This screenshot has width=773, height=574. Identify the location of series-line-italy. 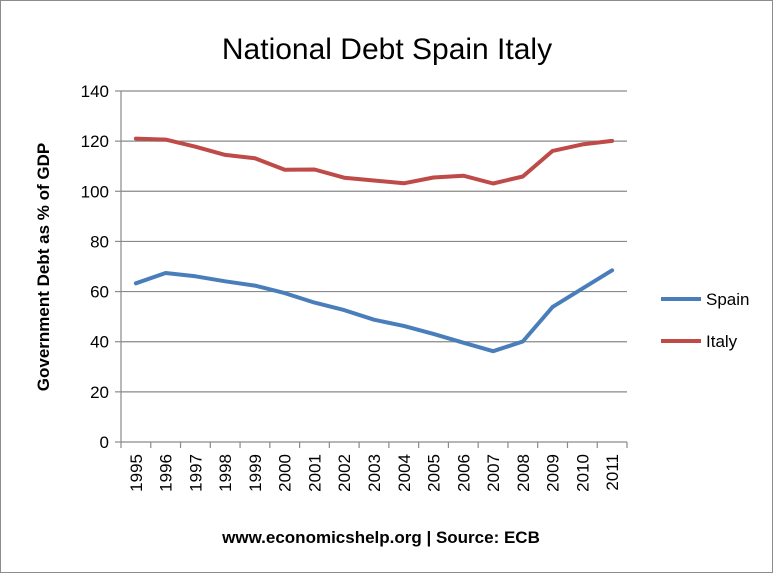
(374, 161).